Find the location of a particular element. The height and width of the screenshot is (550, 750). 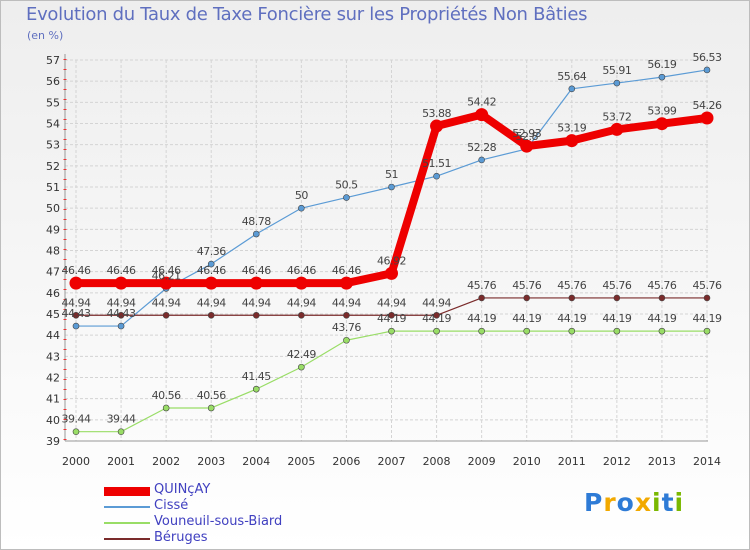

x-tick-label: 2008 is located at coordinates (437, 461).